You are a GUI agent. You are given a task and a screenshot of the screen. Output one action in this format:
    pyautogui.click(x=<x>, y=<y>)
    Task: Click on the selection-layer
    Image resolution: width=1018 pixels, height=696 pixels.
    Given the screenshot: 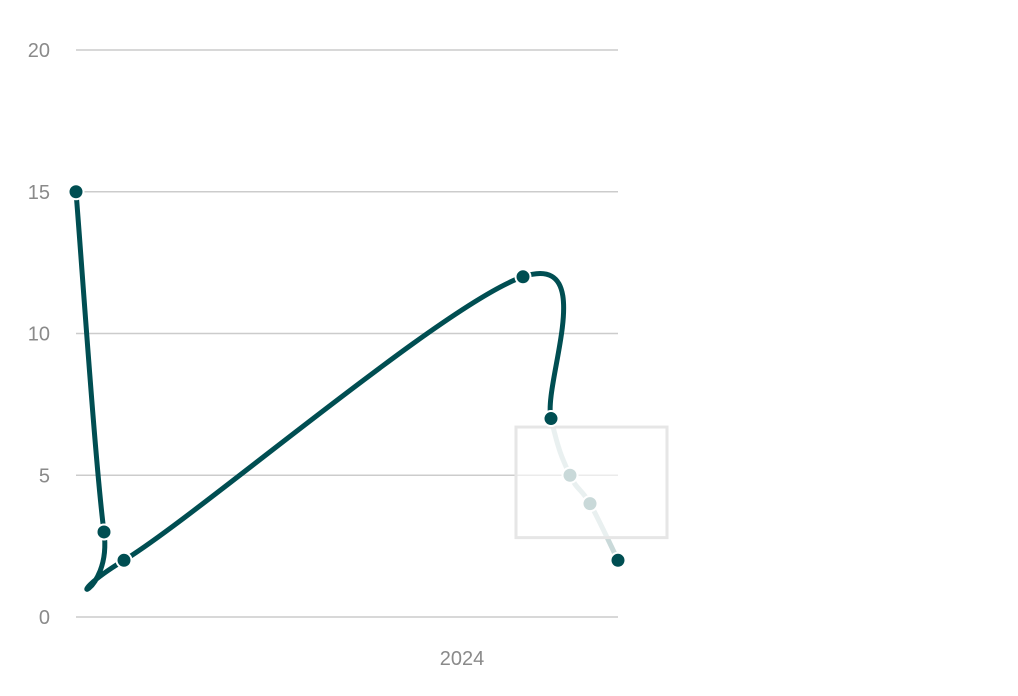 What is the action you would take?
    pyautogui.click(x=591, y=482)
    